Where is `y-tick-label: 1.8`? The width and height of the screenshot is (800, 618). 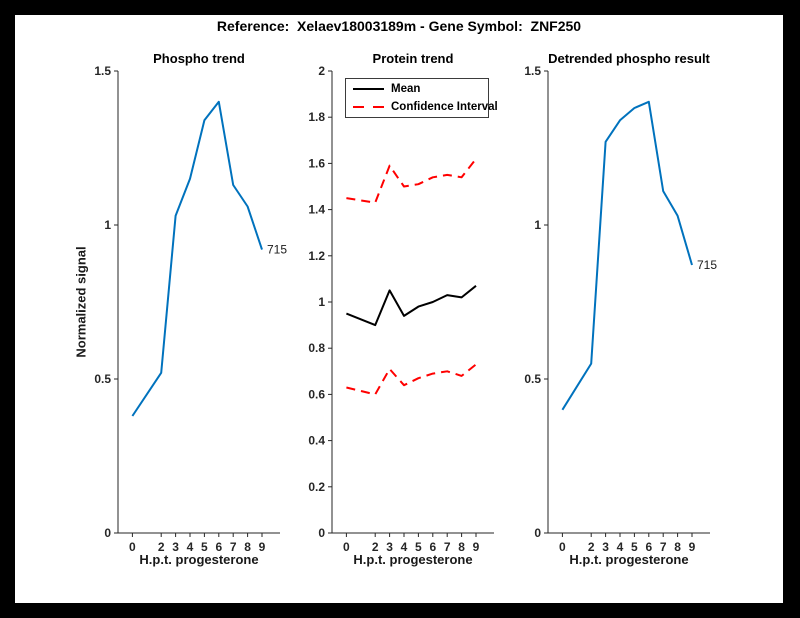 y-tick-label: 1.8 is located at coordinates (316, 117).